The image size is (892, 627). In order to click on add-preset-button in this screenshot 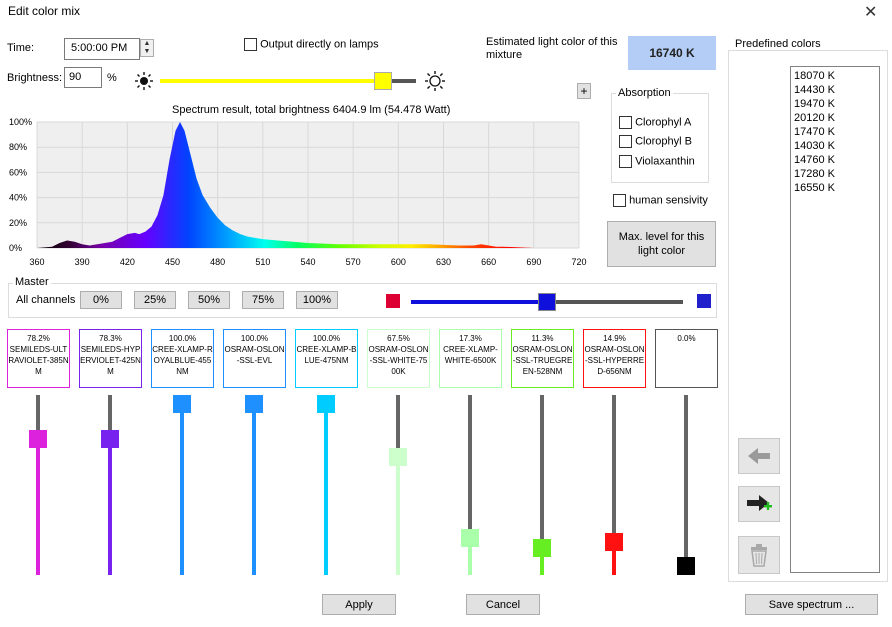, I will do `click(759, 504)`.